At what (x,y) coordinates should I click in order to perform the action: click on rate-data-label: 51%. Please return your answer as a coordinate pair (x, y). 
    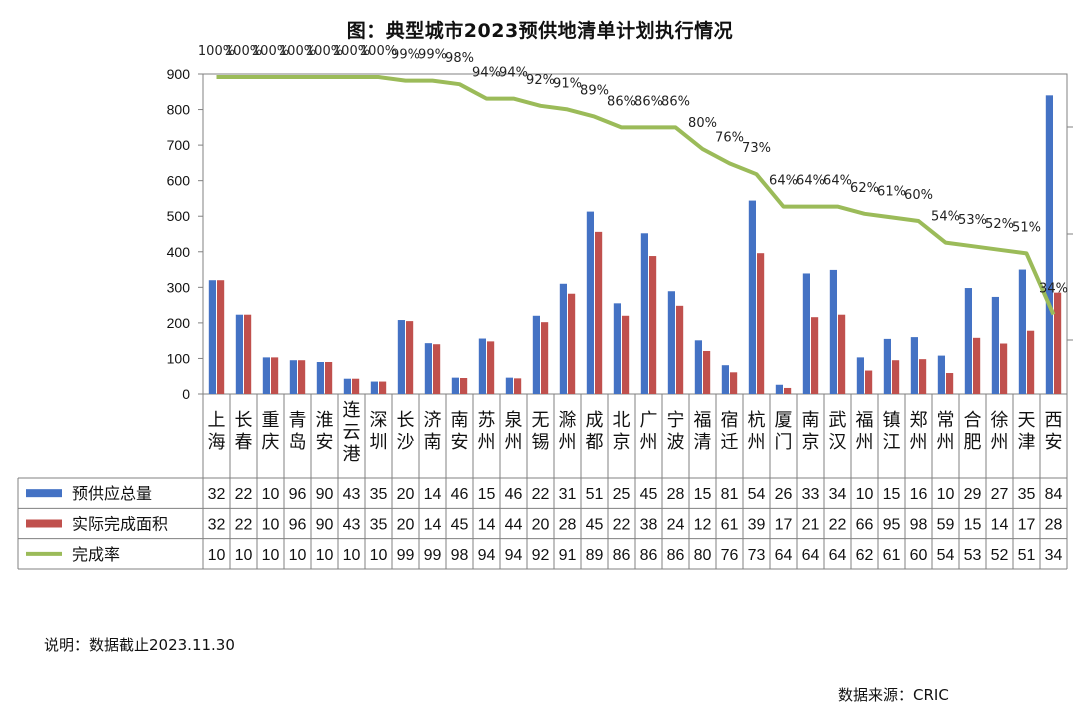
    Looking at the image, I should click on (1026, 227).